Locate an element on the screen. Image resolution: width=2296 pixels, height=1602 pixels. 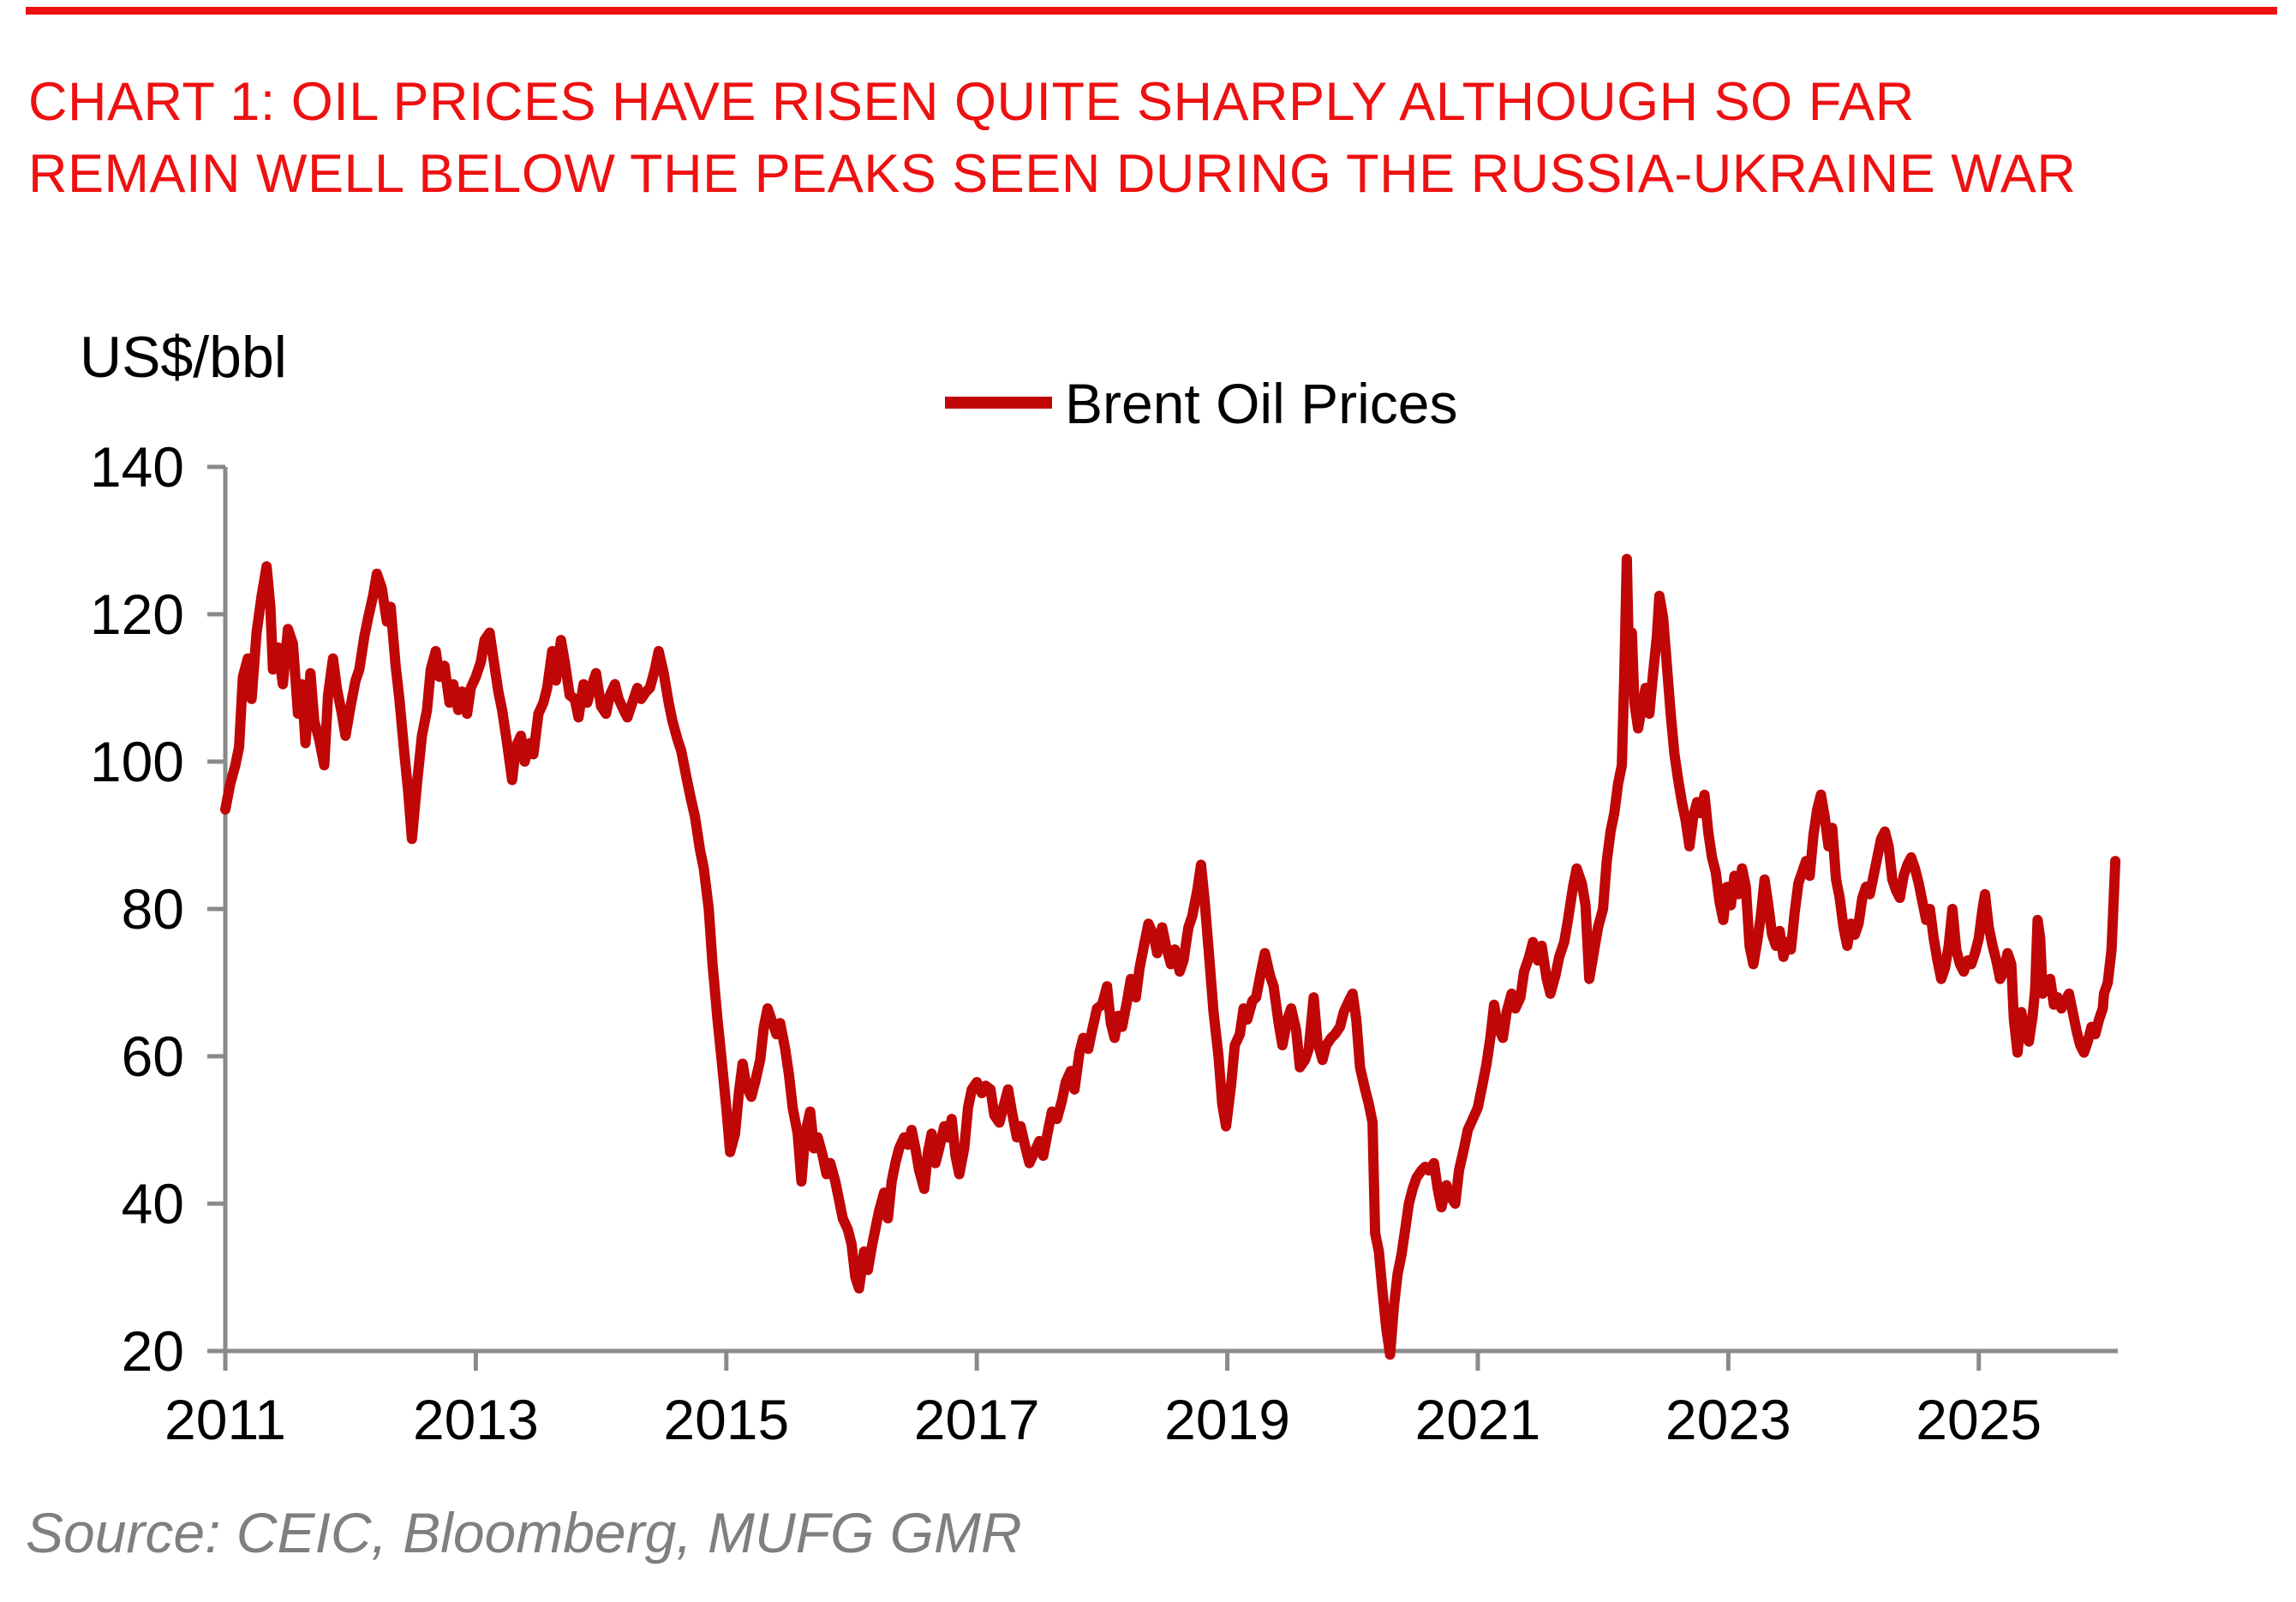
legend-label: Brent Oil Prices is located at coordinates (1261, 403).